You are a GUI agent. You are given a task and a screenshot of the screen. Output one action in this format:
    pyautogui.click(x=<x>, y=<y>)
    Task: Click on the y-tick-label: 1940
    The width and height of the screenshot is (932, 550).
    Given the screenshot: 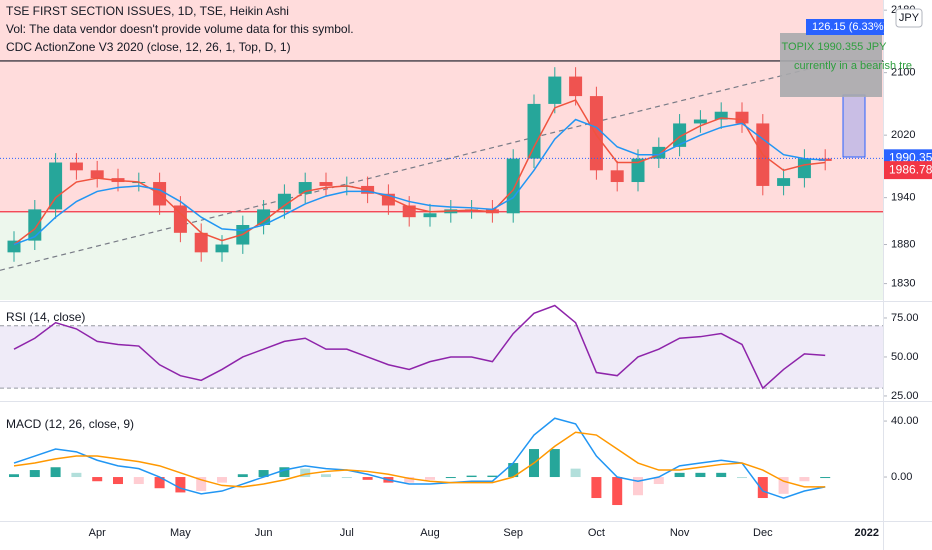 What is the action you would take?
    pyautogui.click(x=903, y=198)
    